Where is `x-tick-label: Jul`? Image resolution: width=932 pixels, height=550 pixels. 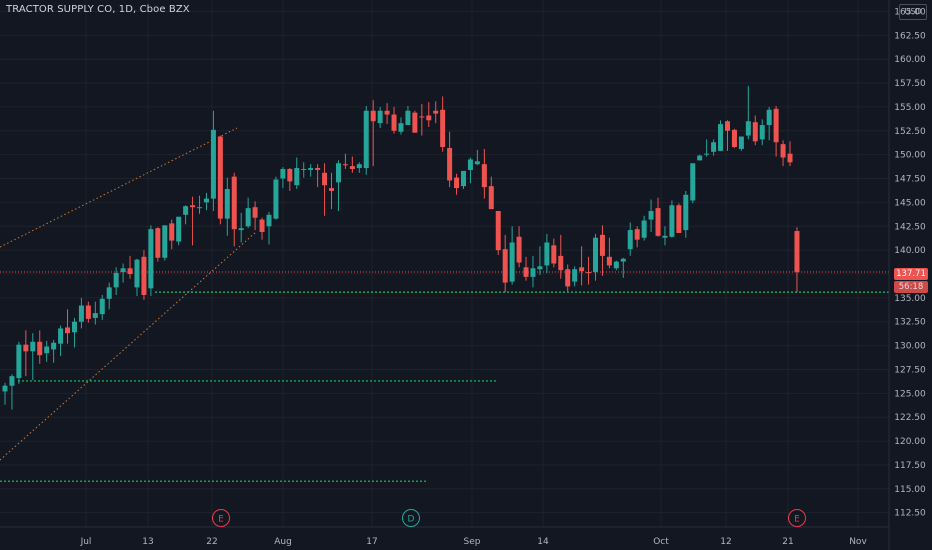 x-tick-label: Jul is located at coordinates (86, 542).